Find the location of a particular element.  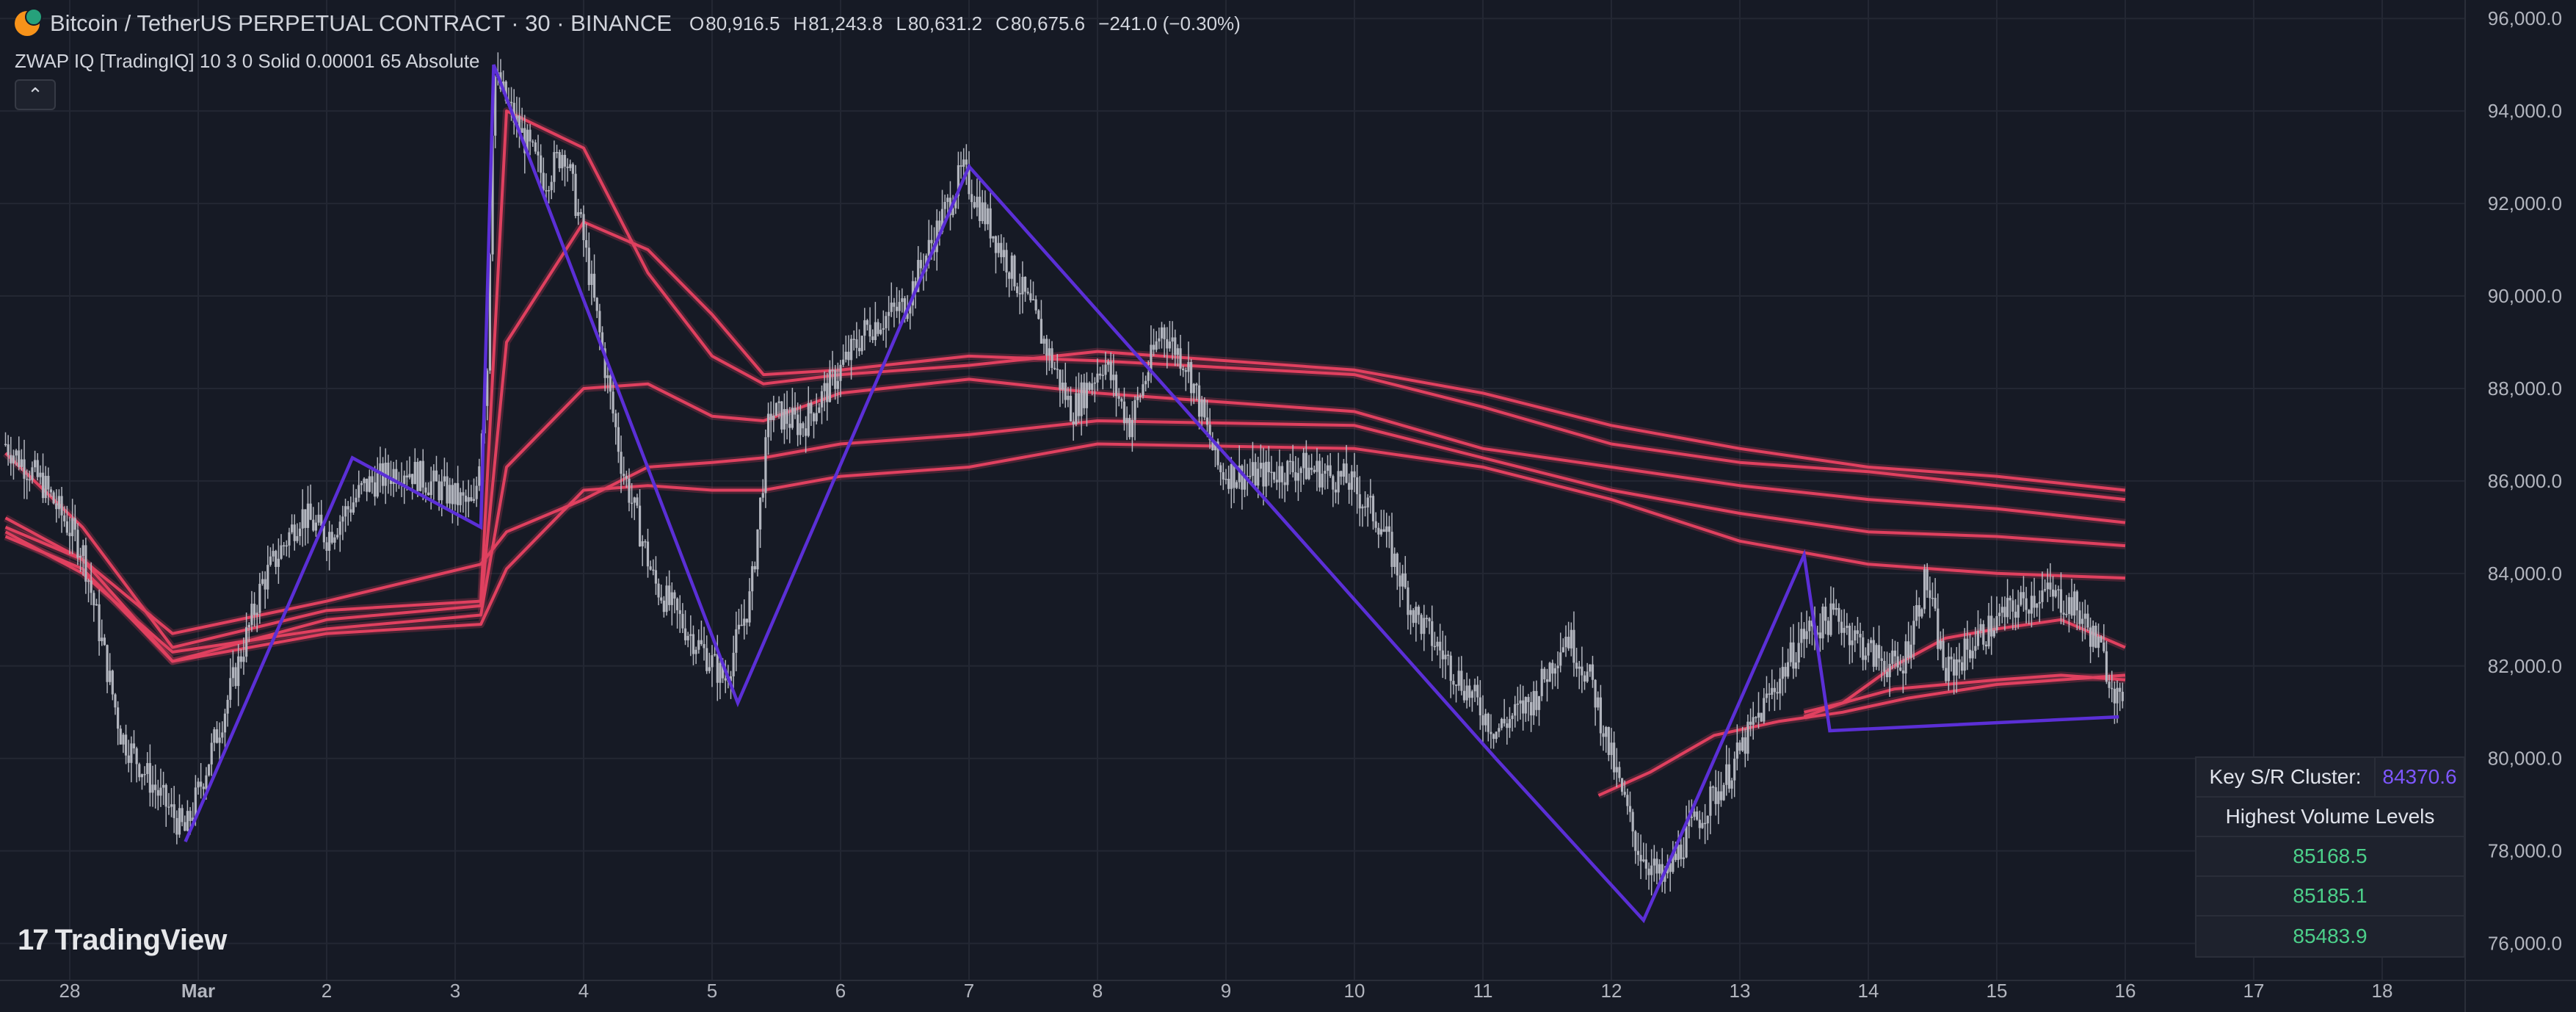

tradingview-logo-icon: 17 is located at coordinates (33, 940).